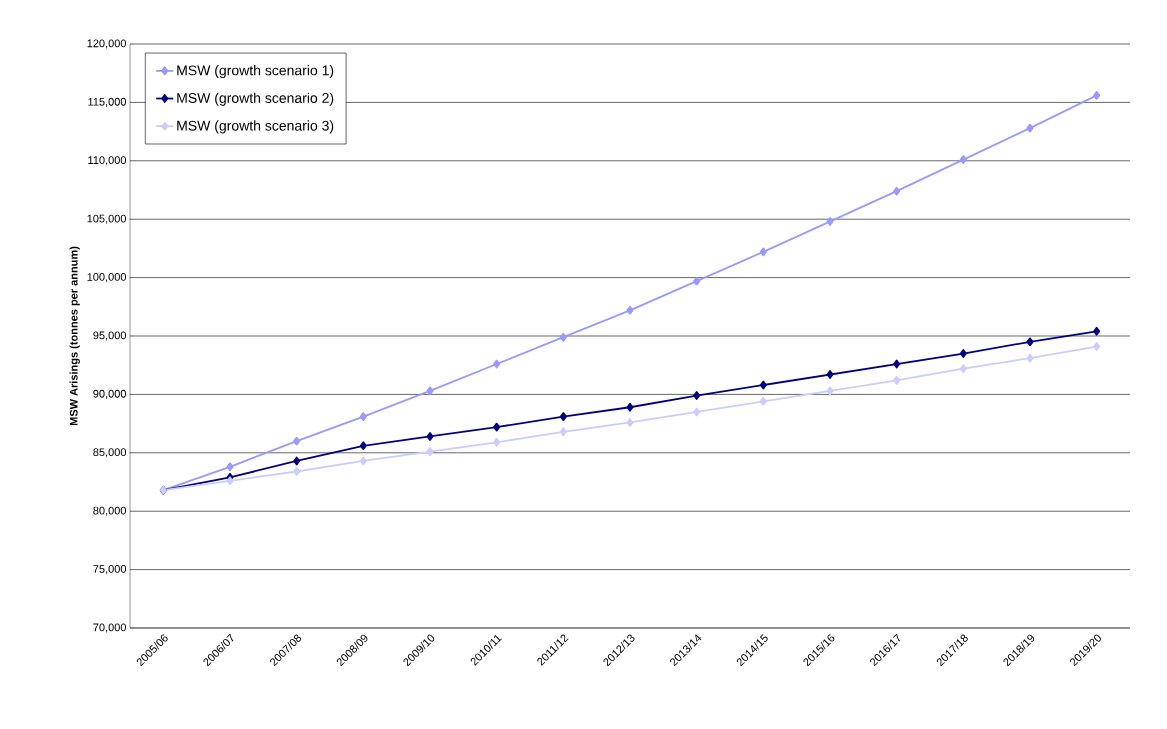 The width and height of the screenshot is (1167, 729). What do you see at coordinates (107, 278) in the screenshot?
I see `y-tick-label: 100,000` at bounding box center [107, 278].